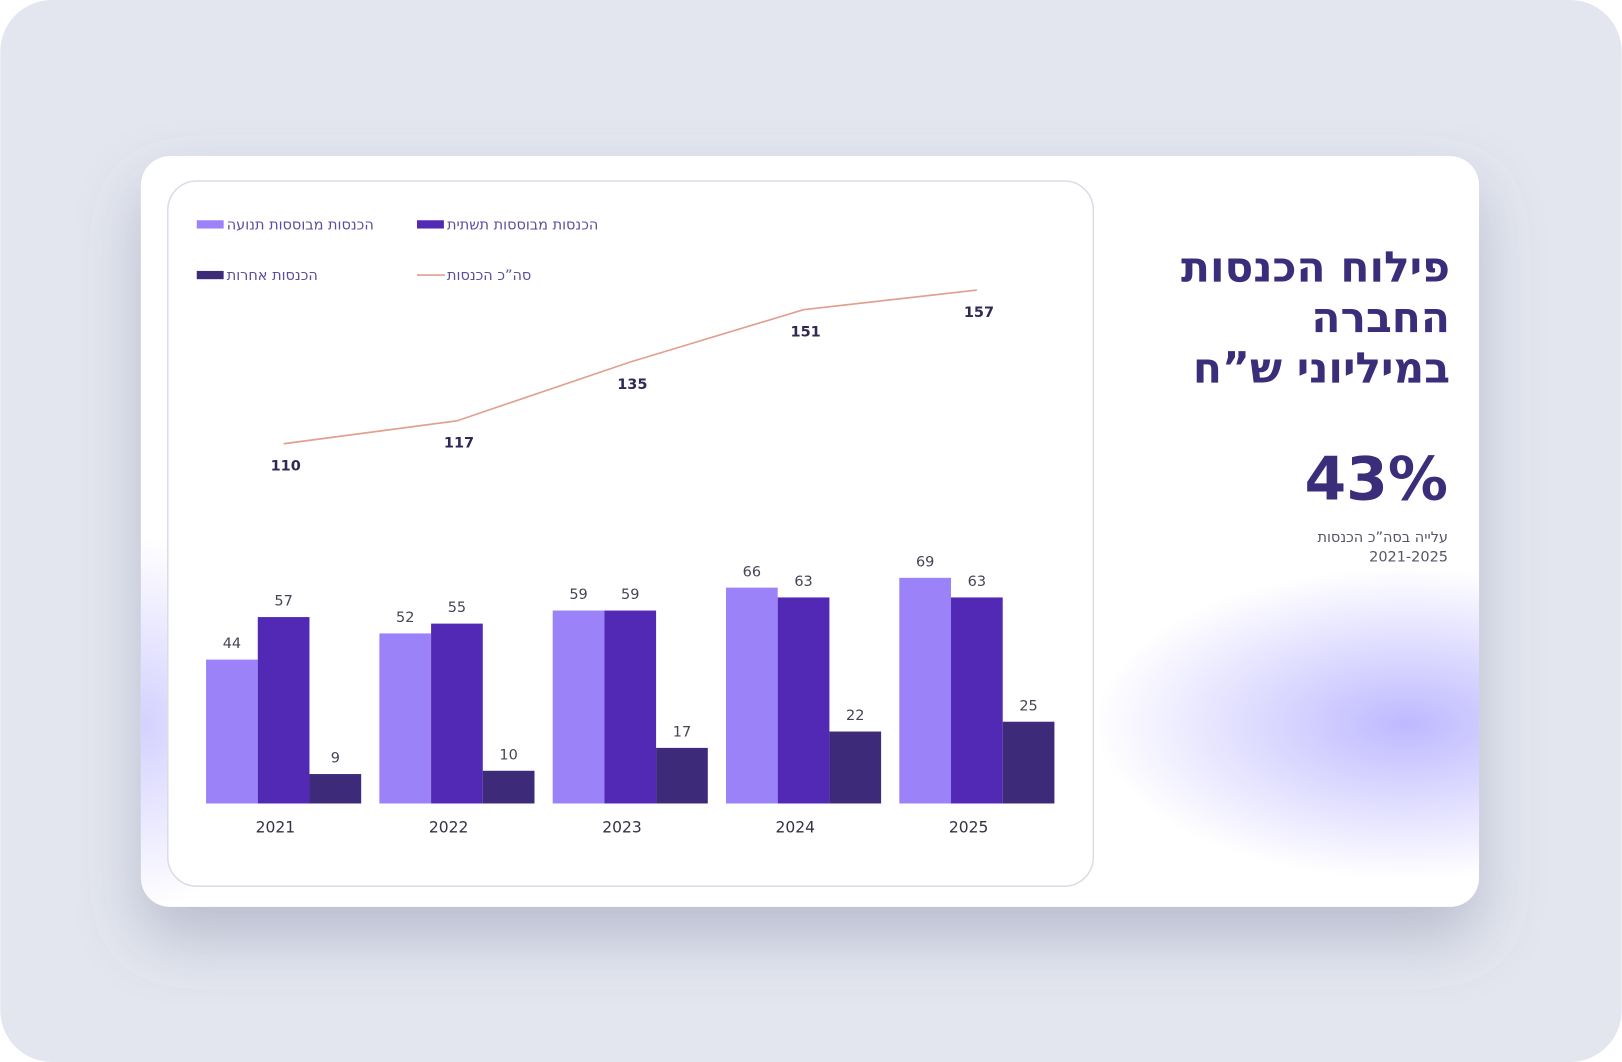 This screenshot has width=1622, height=1062. Describe the element at coordinates (1376, 479) in the screenshot. I see `stat-value: 43%` at that location.